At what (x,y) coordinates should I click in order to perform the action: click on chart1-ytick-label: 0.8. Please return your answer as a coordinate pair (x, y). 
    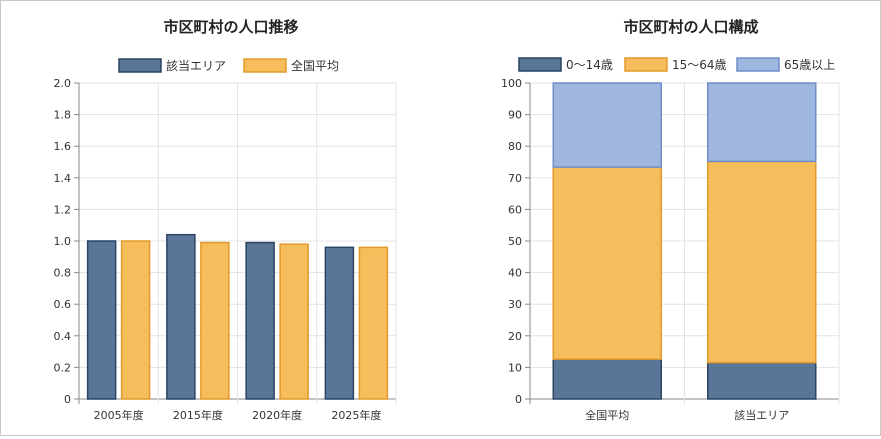
    Looking at the image, I should click on (63, 273).